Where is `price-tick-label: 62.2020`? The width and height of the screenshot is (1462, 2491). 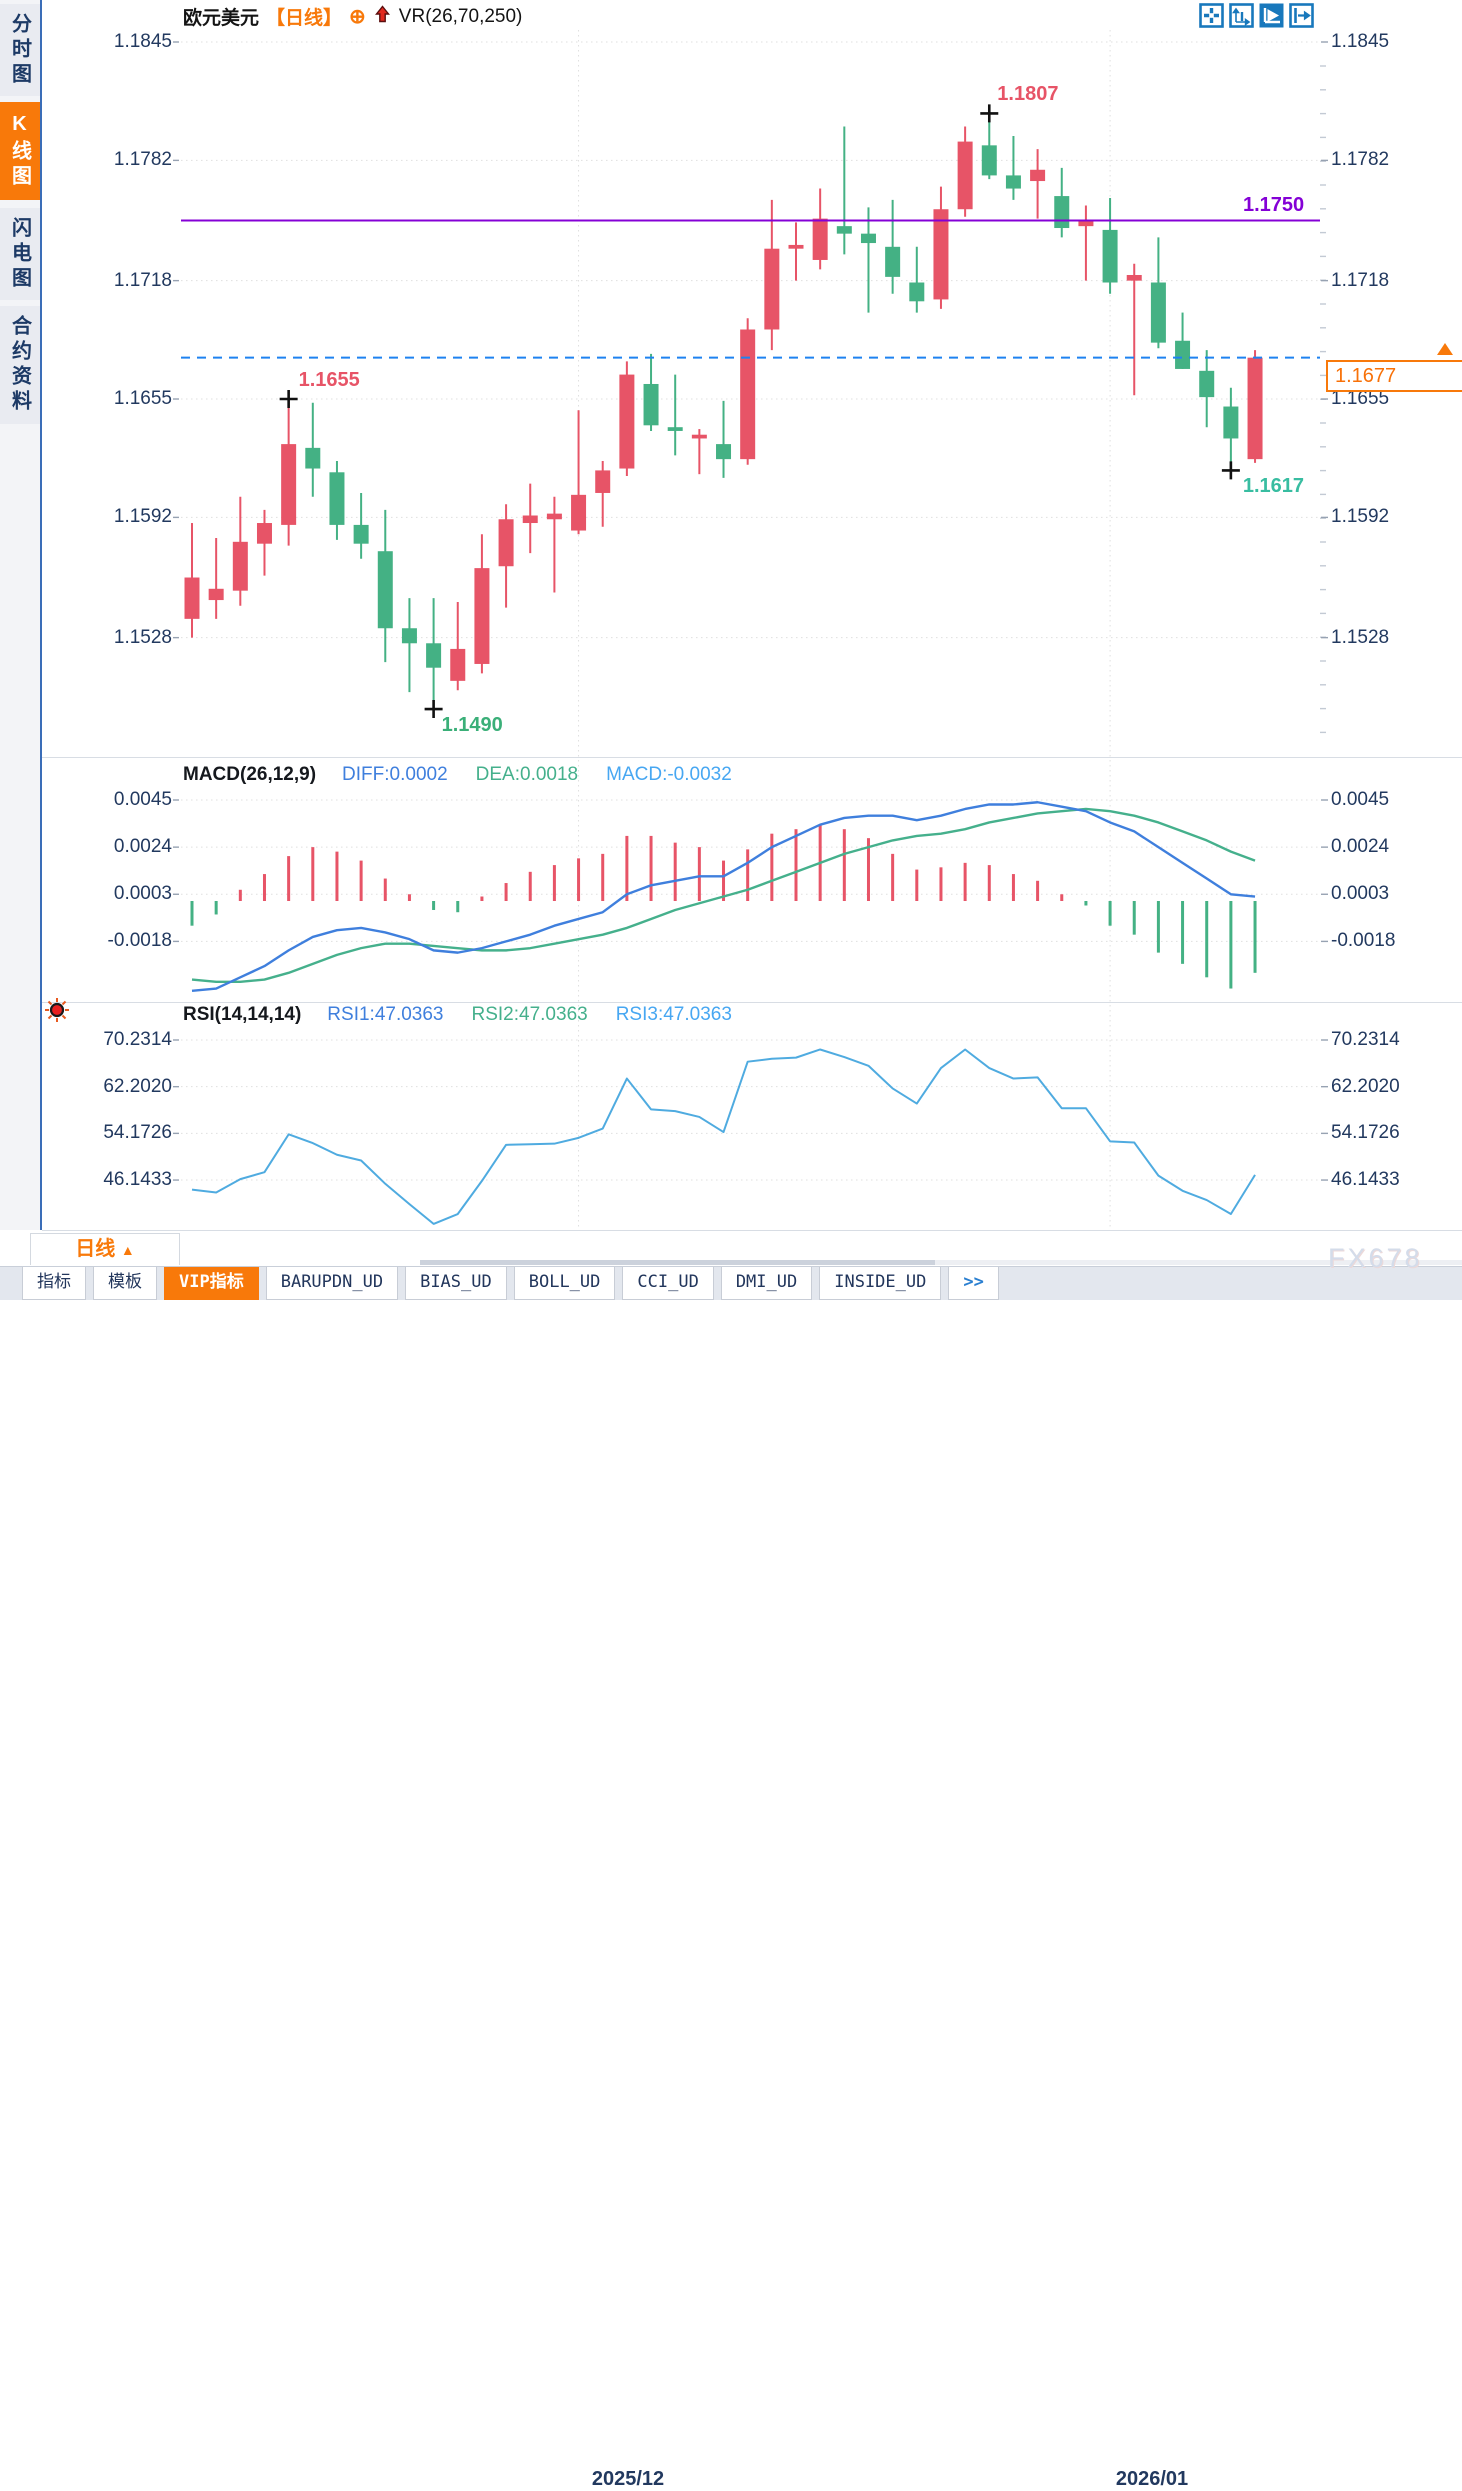 price-tick-label: 62.2020 is located at coordinates (137, 1086).